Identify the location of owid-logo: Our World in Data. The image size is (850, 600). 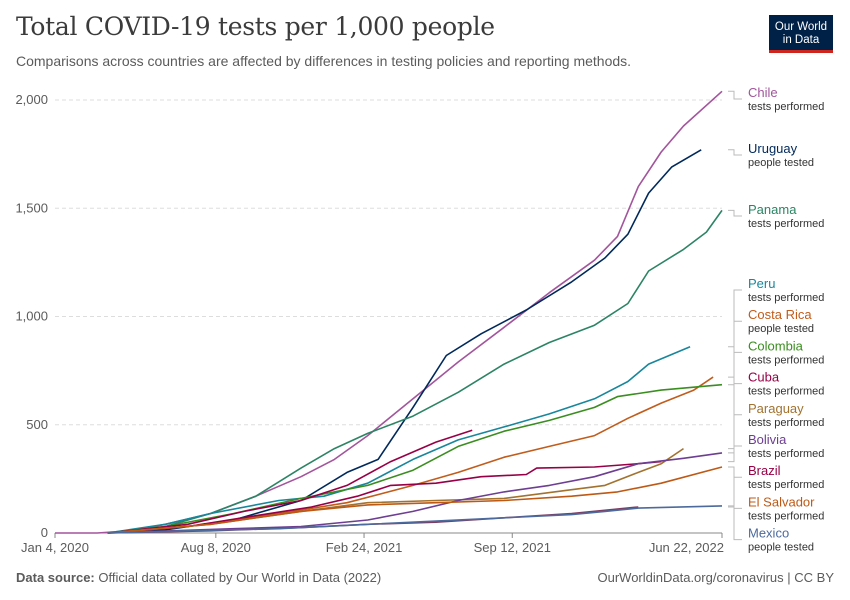
(801, 34).